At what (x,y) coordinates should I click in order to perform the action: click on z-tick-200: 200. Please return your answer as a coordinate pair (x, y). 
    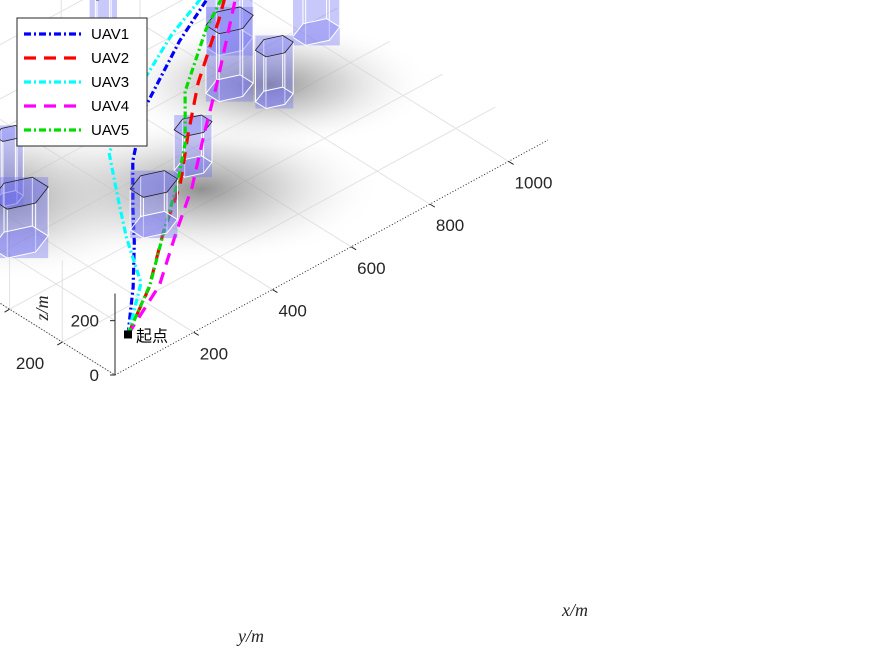
    Looking at the image, I should click on (85, 321).